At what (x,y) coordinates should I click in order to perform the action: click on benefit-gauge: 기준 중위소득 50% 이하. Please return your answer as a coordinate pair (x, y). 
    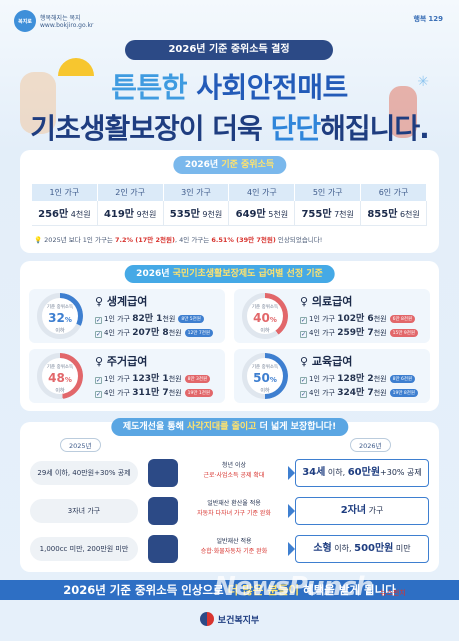
    Looking at the image, I should click on (265, 376).